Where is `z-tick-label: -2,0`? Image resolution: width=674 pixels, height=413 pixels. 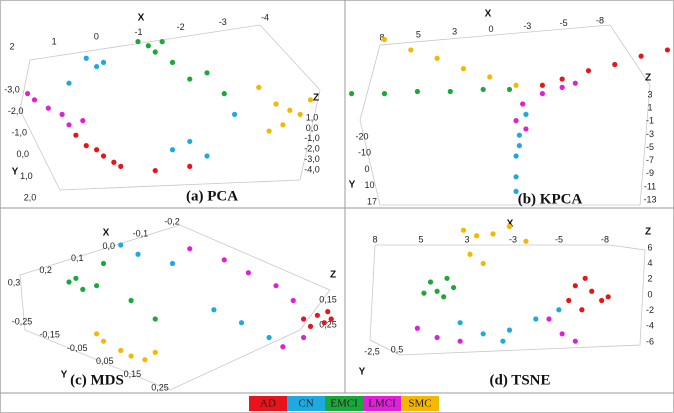 z-tick-label: -2,0 is located at coordinates (312, 149).